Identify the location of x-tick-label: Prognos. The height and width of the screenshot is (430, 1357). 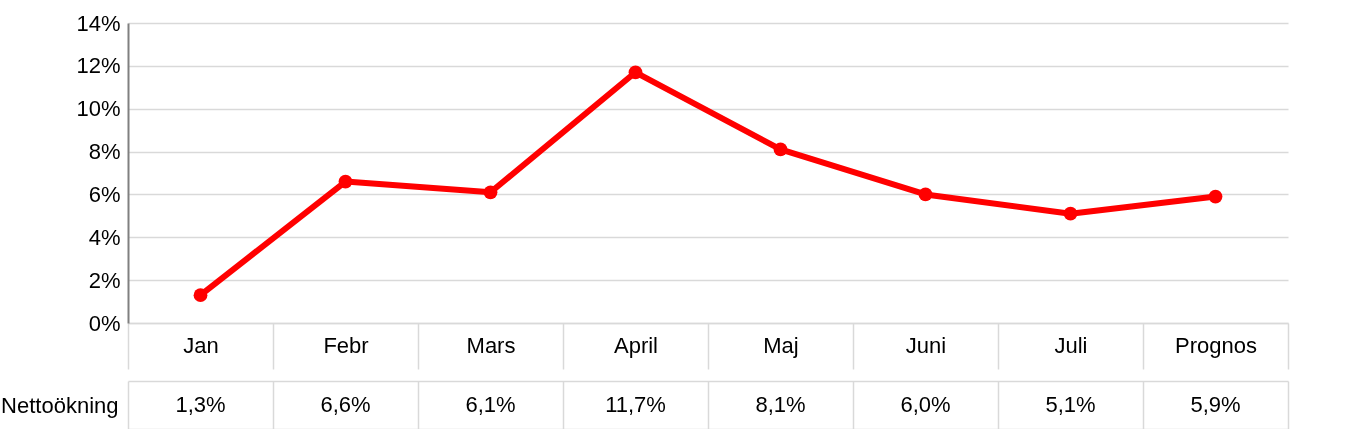
(1216, 345).